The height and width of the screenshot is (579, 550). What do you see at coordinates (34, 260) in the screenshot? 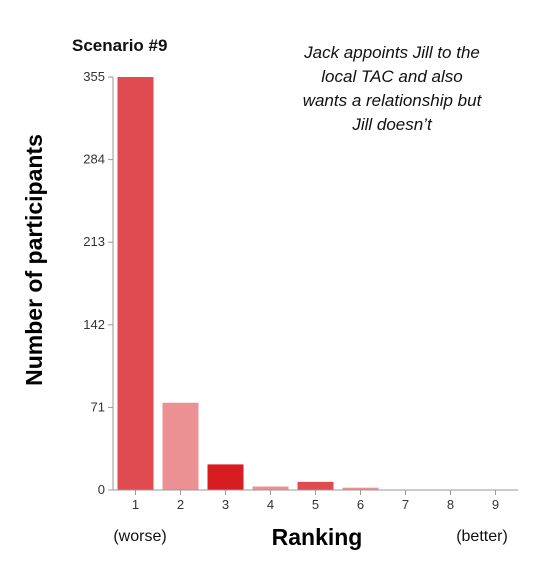
I see `y-axis-label: Number of participants` at bounding box center [34, 260].